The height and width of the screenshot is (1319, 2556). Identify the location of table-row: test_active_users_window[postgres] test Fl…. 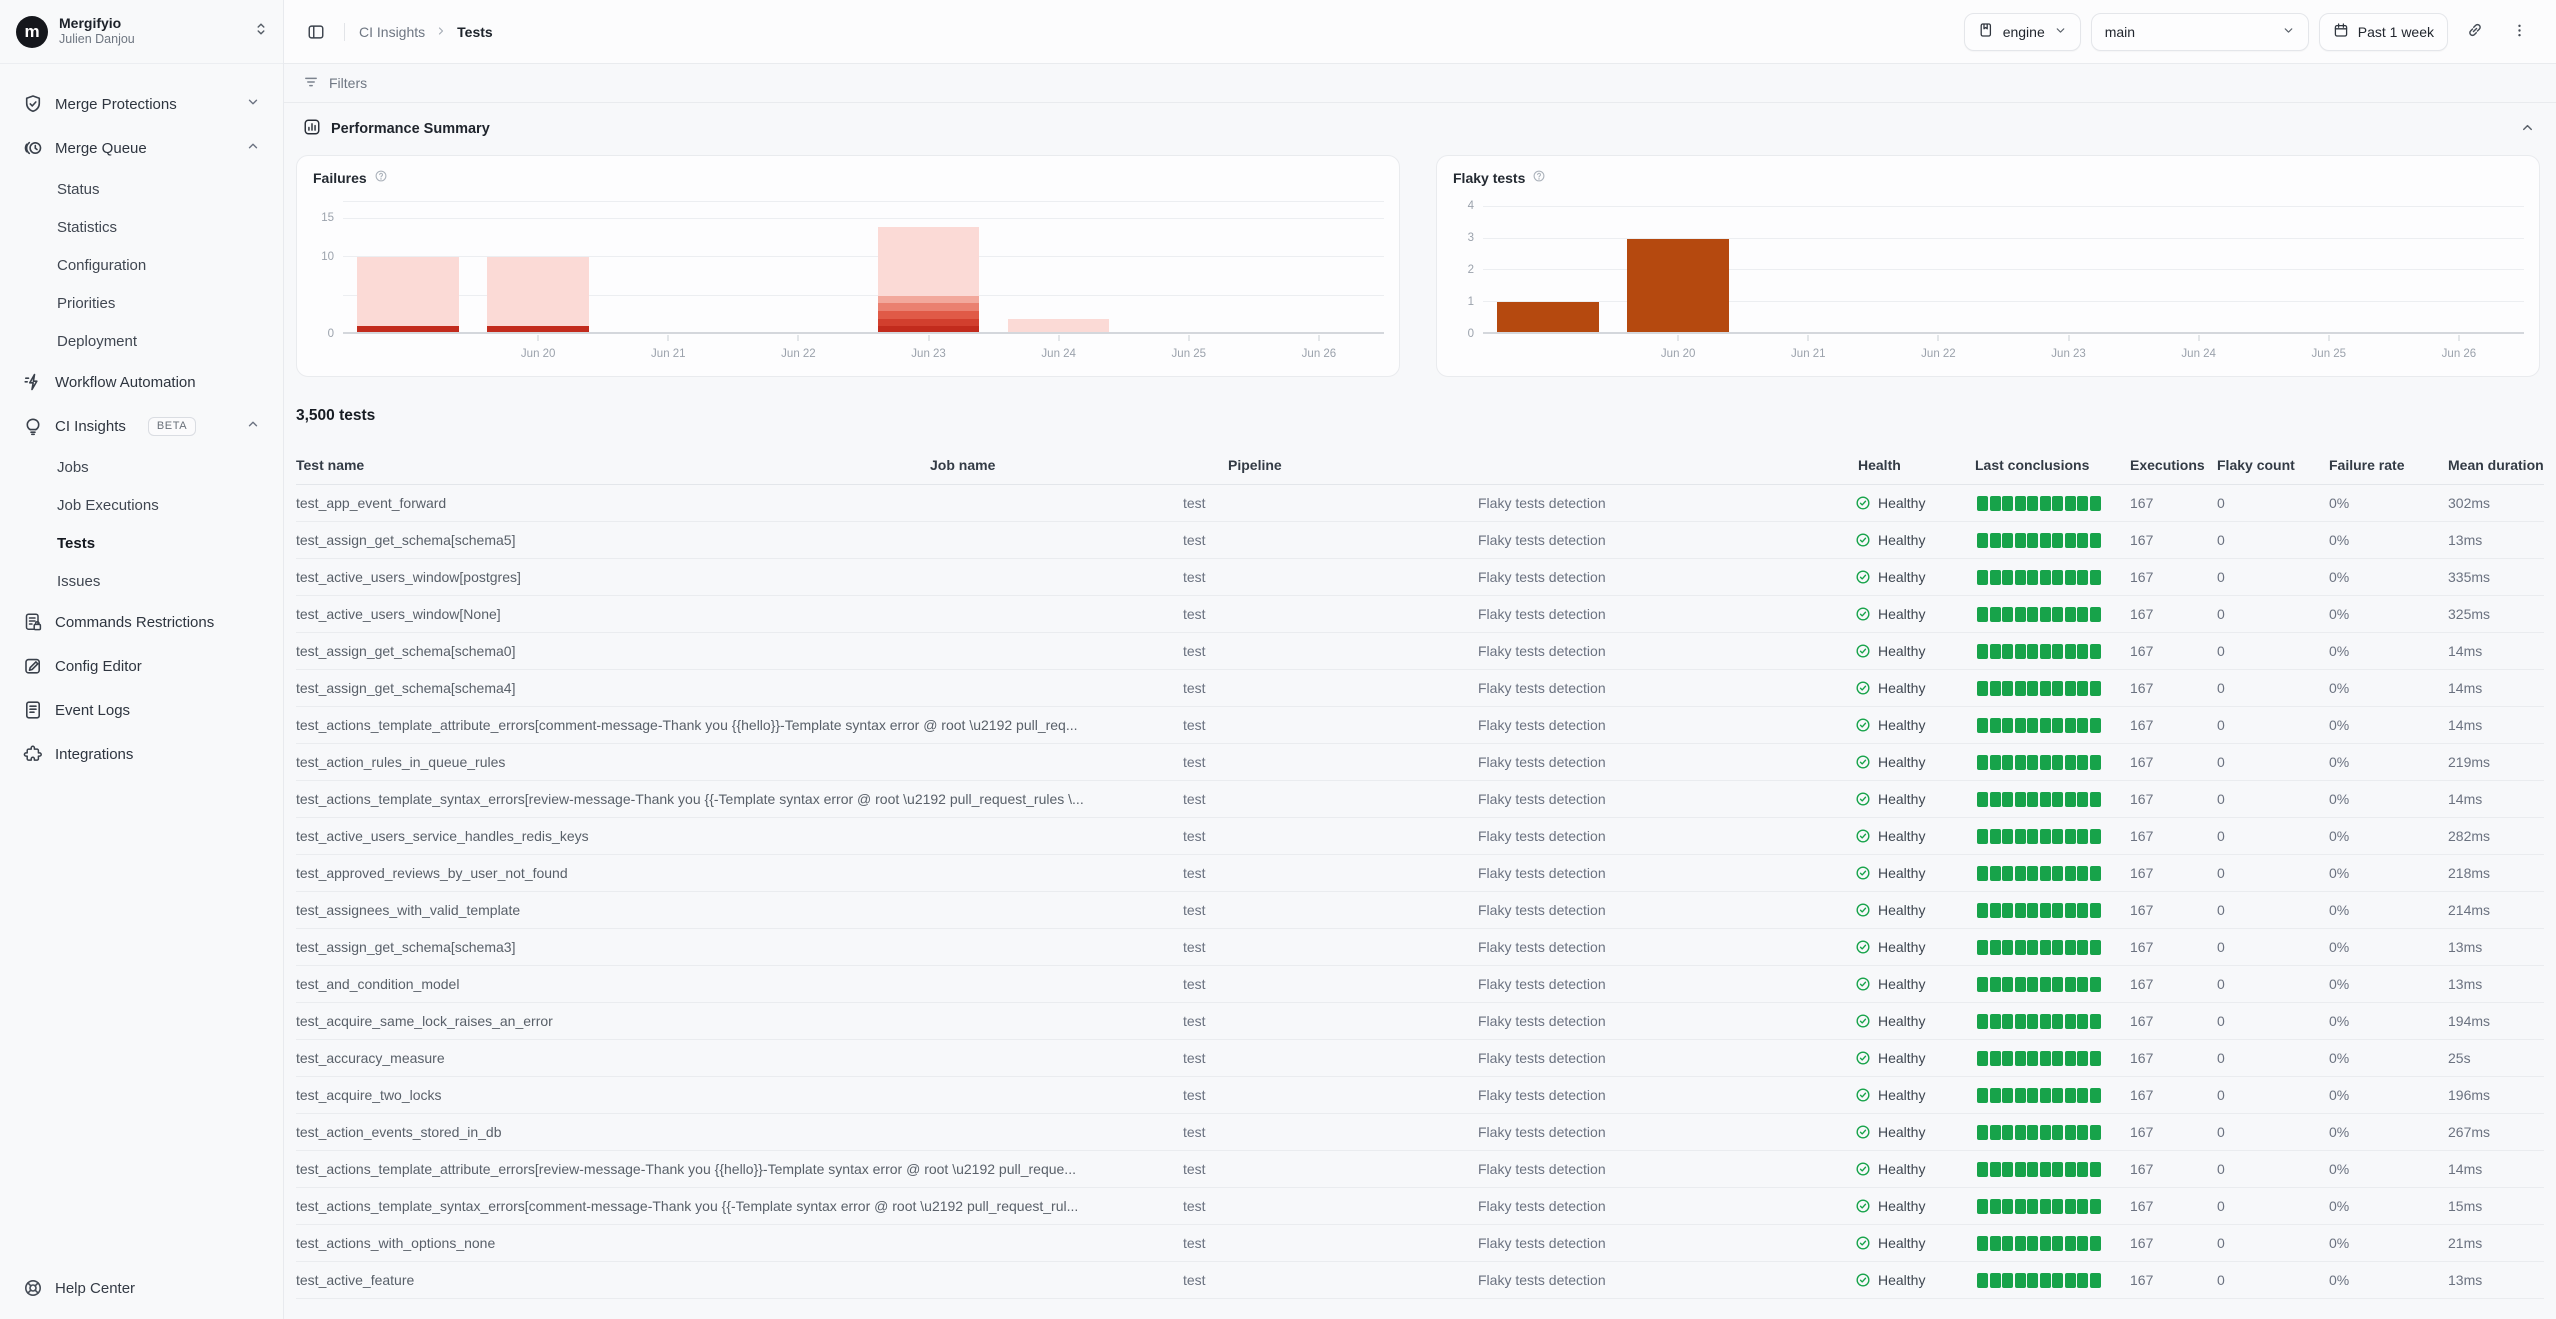
(1420, 577).